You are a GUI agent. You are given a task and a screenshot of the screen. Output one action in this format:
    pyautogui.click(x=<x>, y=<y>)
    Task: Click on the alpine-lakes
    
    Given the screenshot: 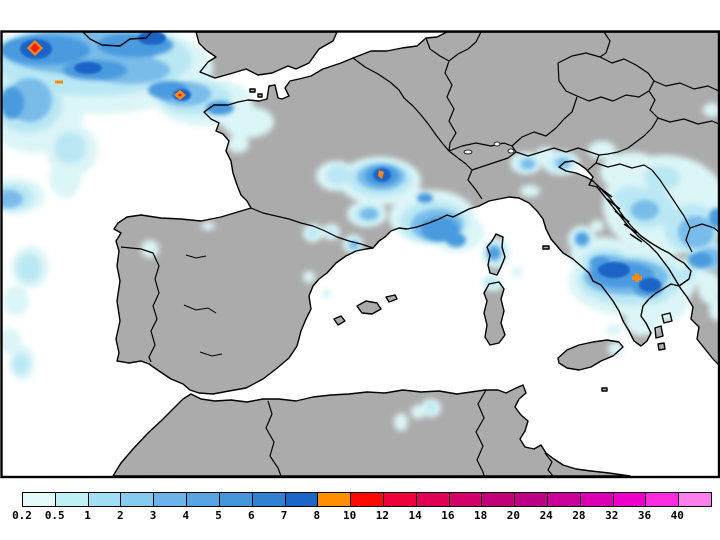 What is the action you would take?
    pyautogui.click(x=489, y=148)
    